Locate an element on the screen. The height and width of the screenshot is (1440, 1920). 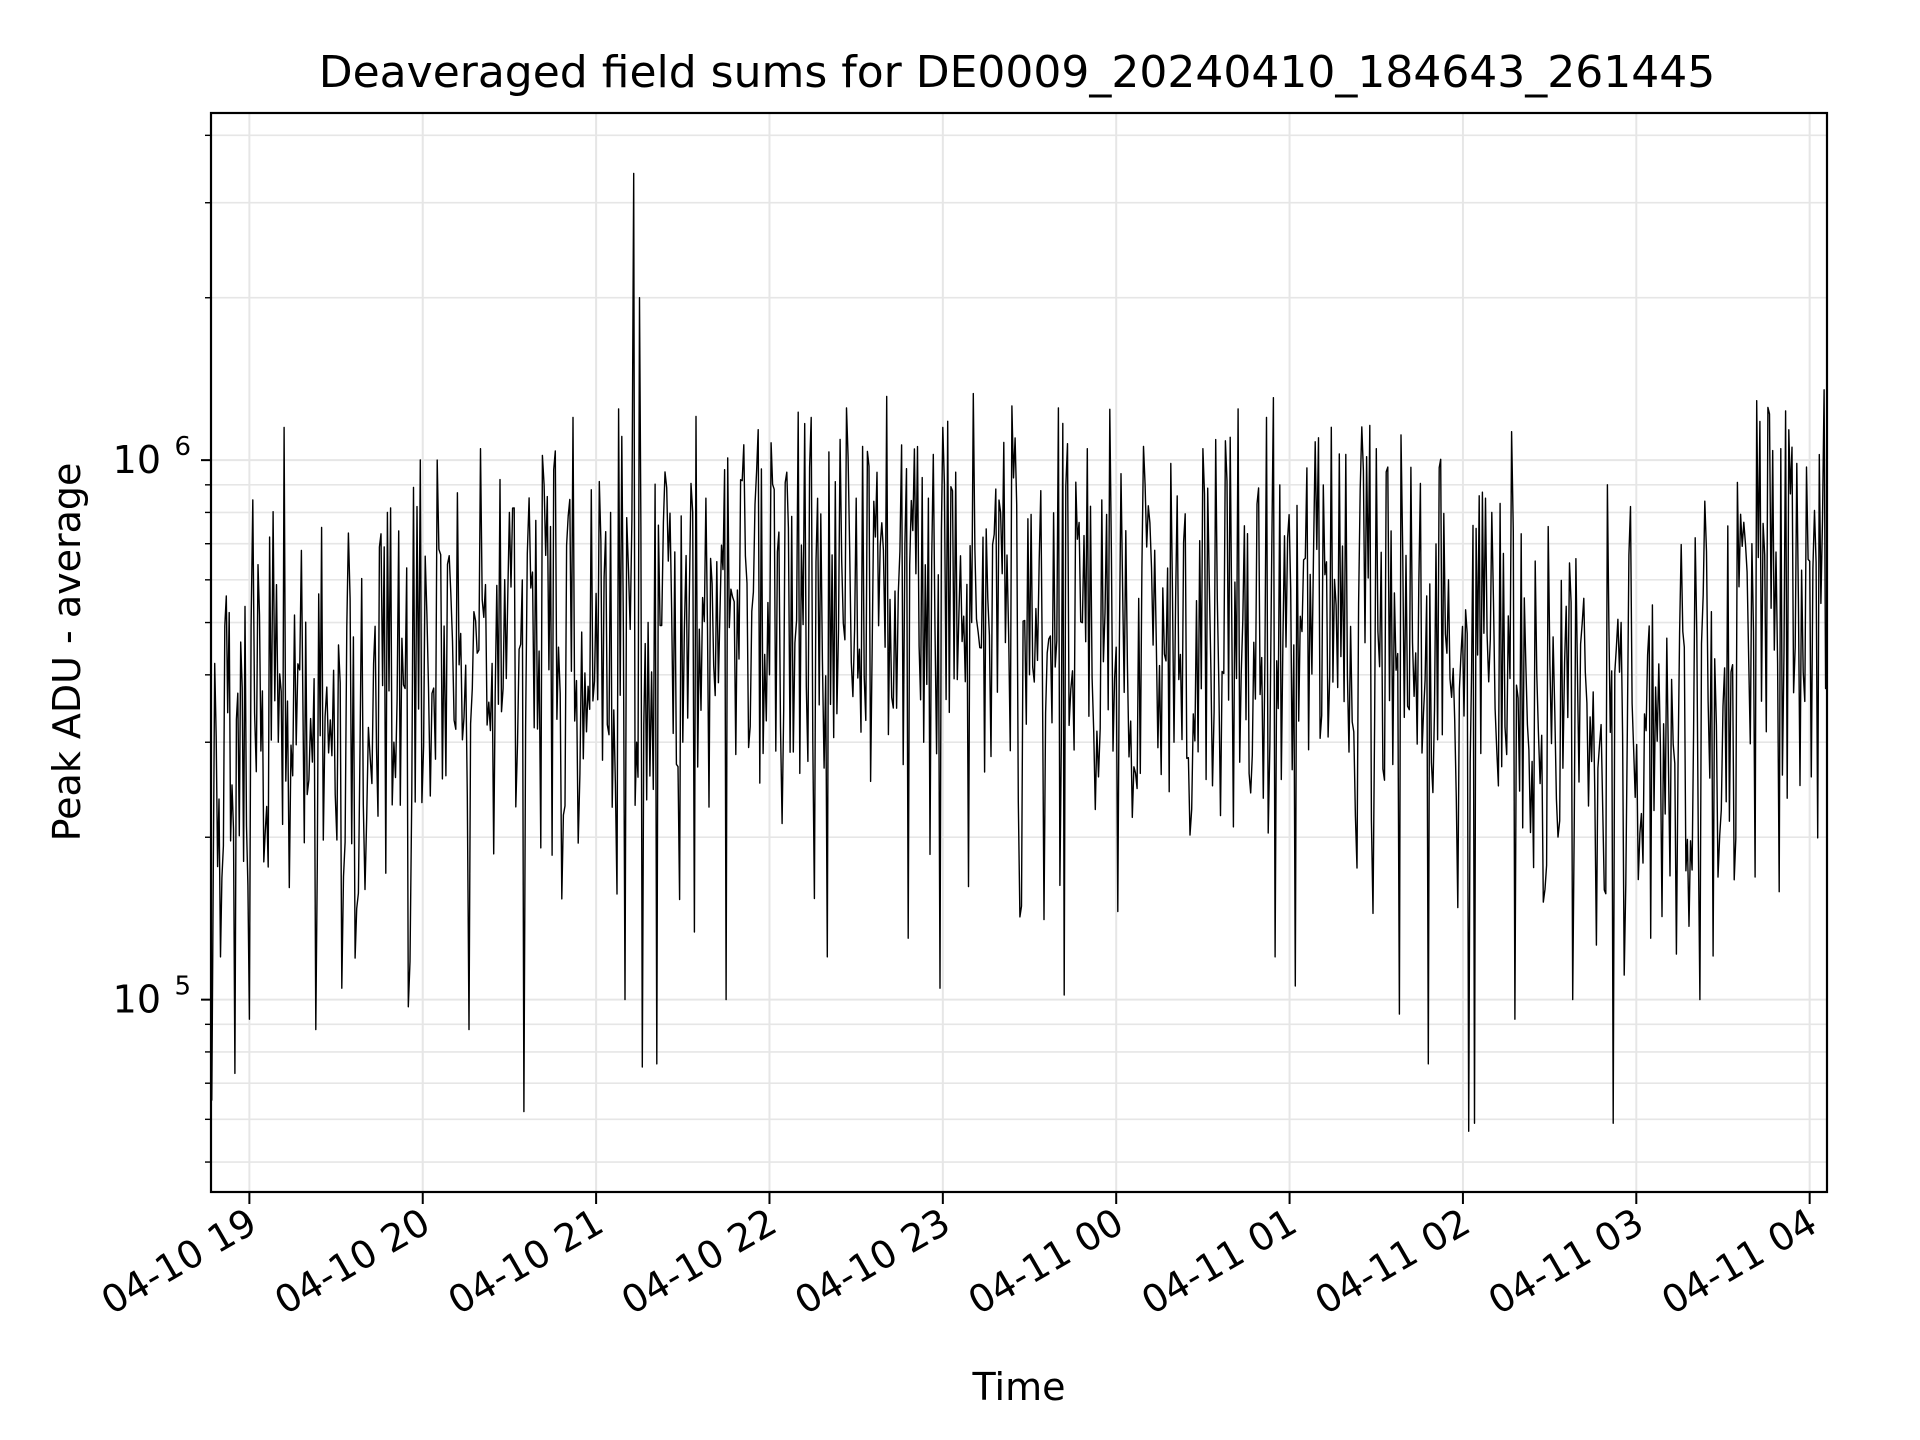
y-tick-exponent: 6 is located at coordinates (182, 447).